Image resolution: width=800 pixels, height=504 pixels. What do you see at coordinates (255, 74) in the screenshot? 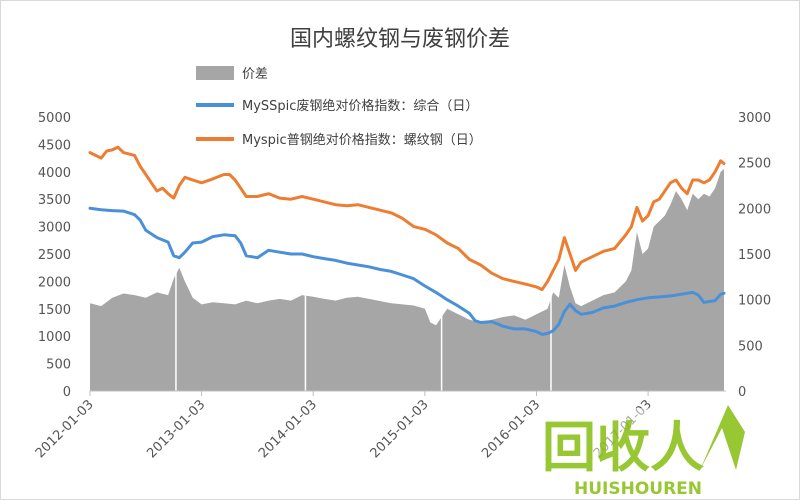
I see `legend-label-spread: 价差` at bounding box center [255, 74].